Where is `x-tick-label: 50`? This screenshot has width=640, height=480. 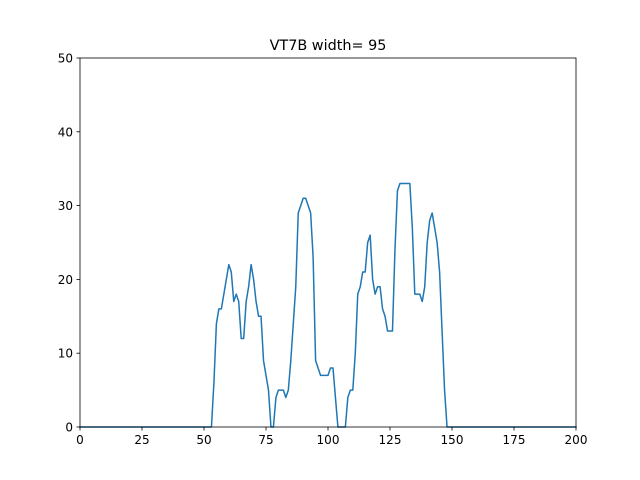 x-tick-label: 50 is located at coordinates (203, 440).